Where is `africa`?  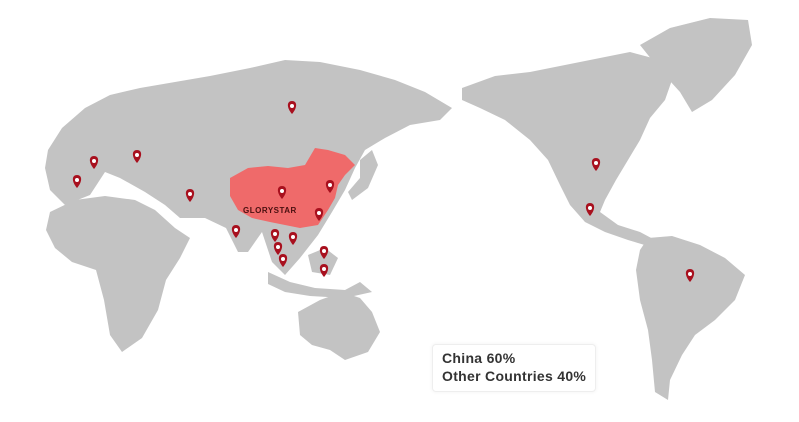
africa is located at coordinates (118, 274).